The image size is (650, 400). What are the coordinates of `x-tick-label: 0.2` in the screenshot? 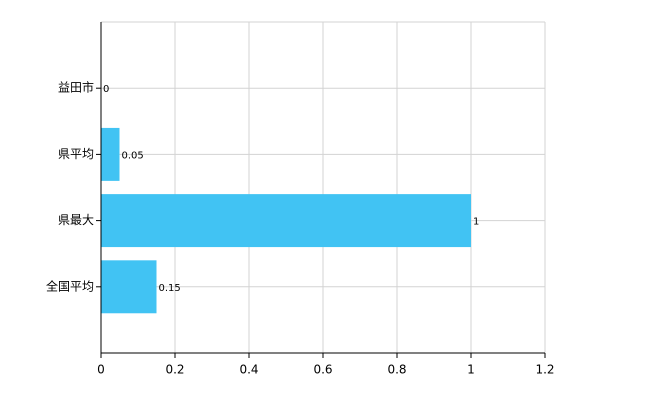 It's located at (174, 370).